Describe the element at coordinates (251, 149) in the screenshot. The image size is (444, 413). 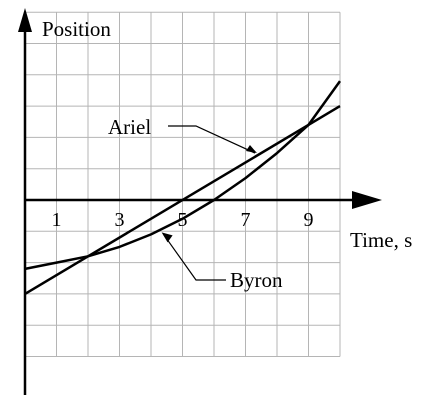
I see `leader-arrow-ariel` at that location.